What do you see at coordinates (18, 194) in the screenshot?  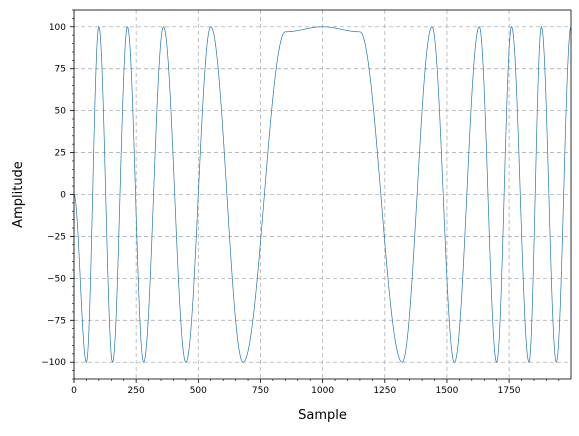 I see `y-axis-label: Amplitude` at bounding box center [18, 194].